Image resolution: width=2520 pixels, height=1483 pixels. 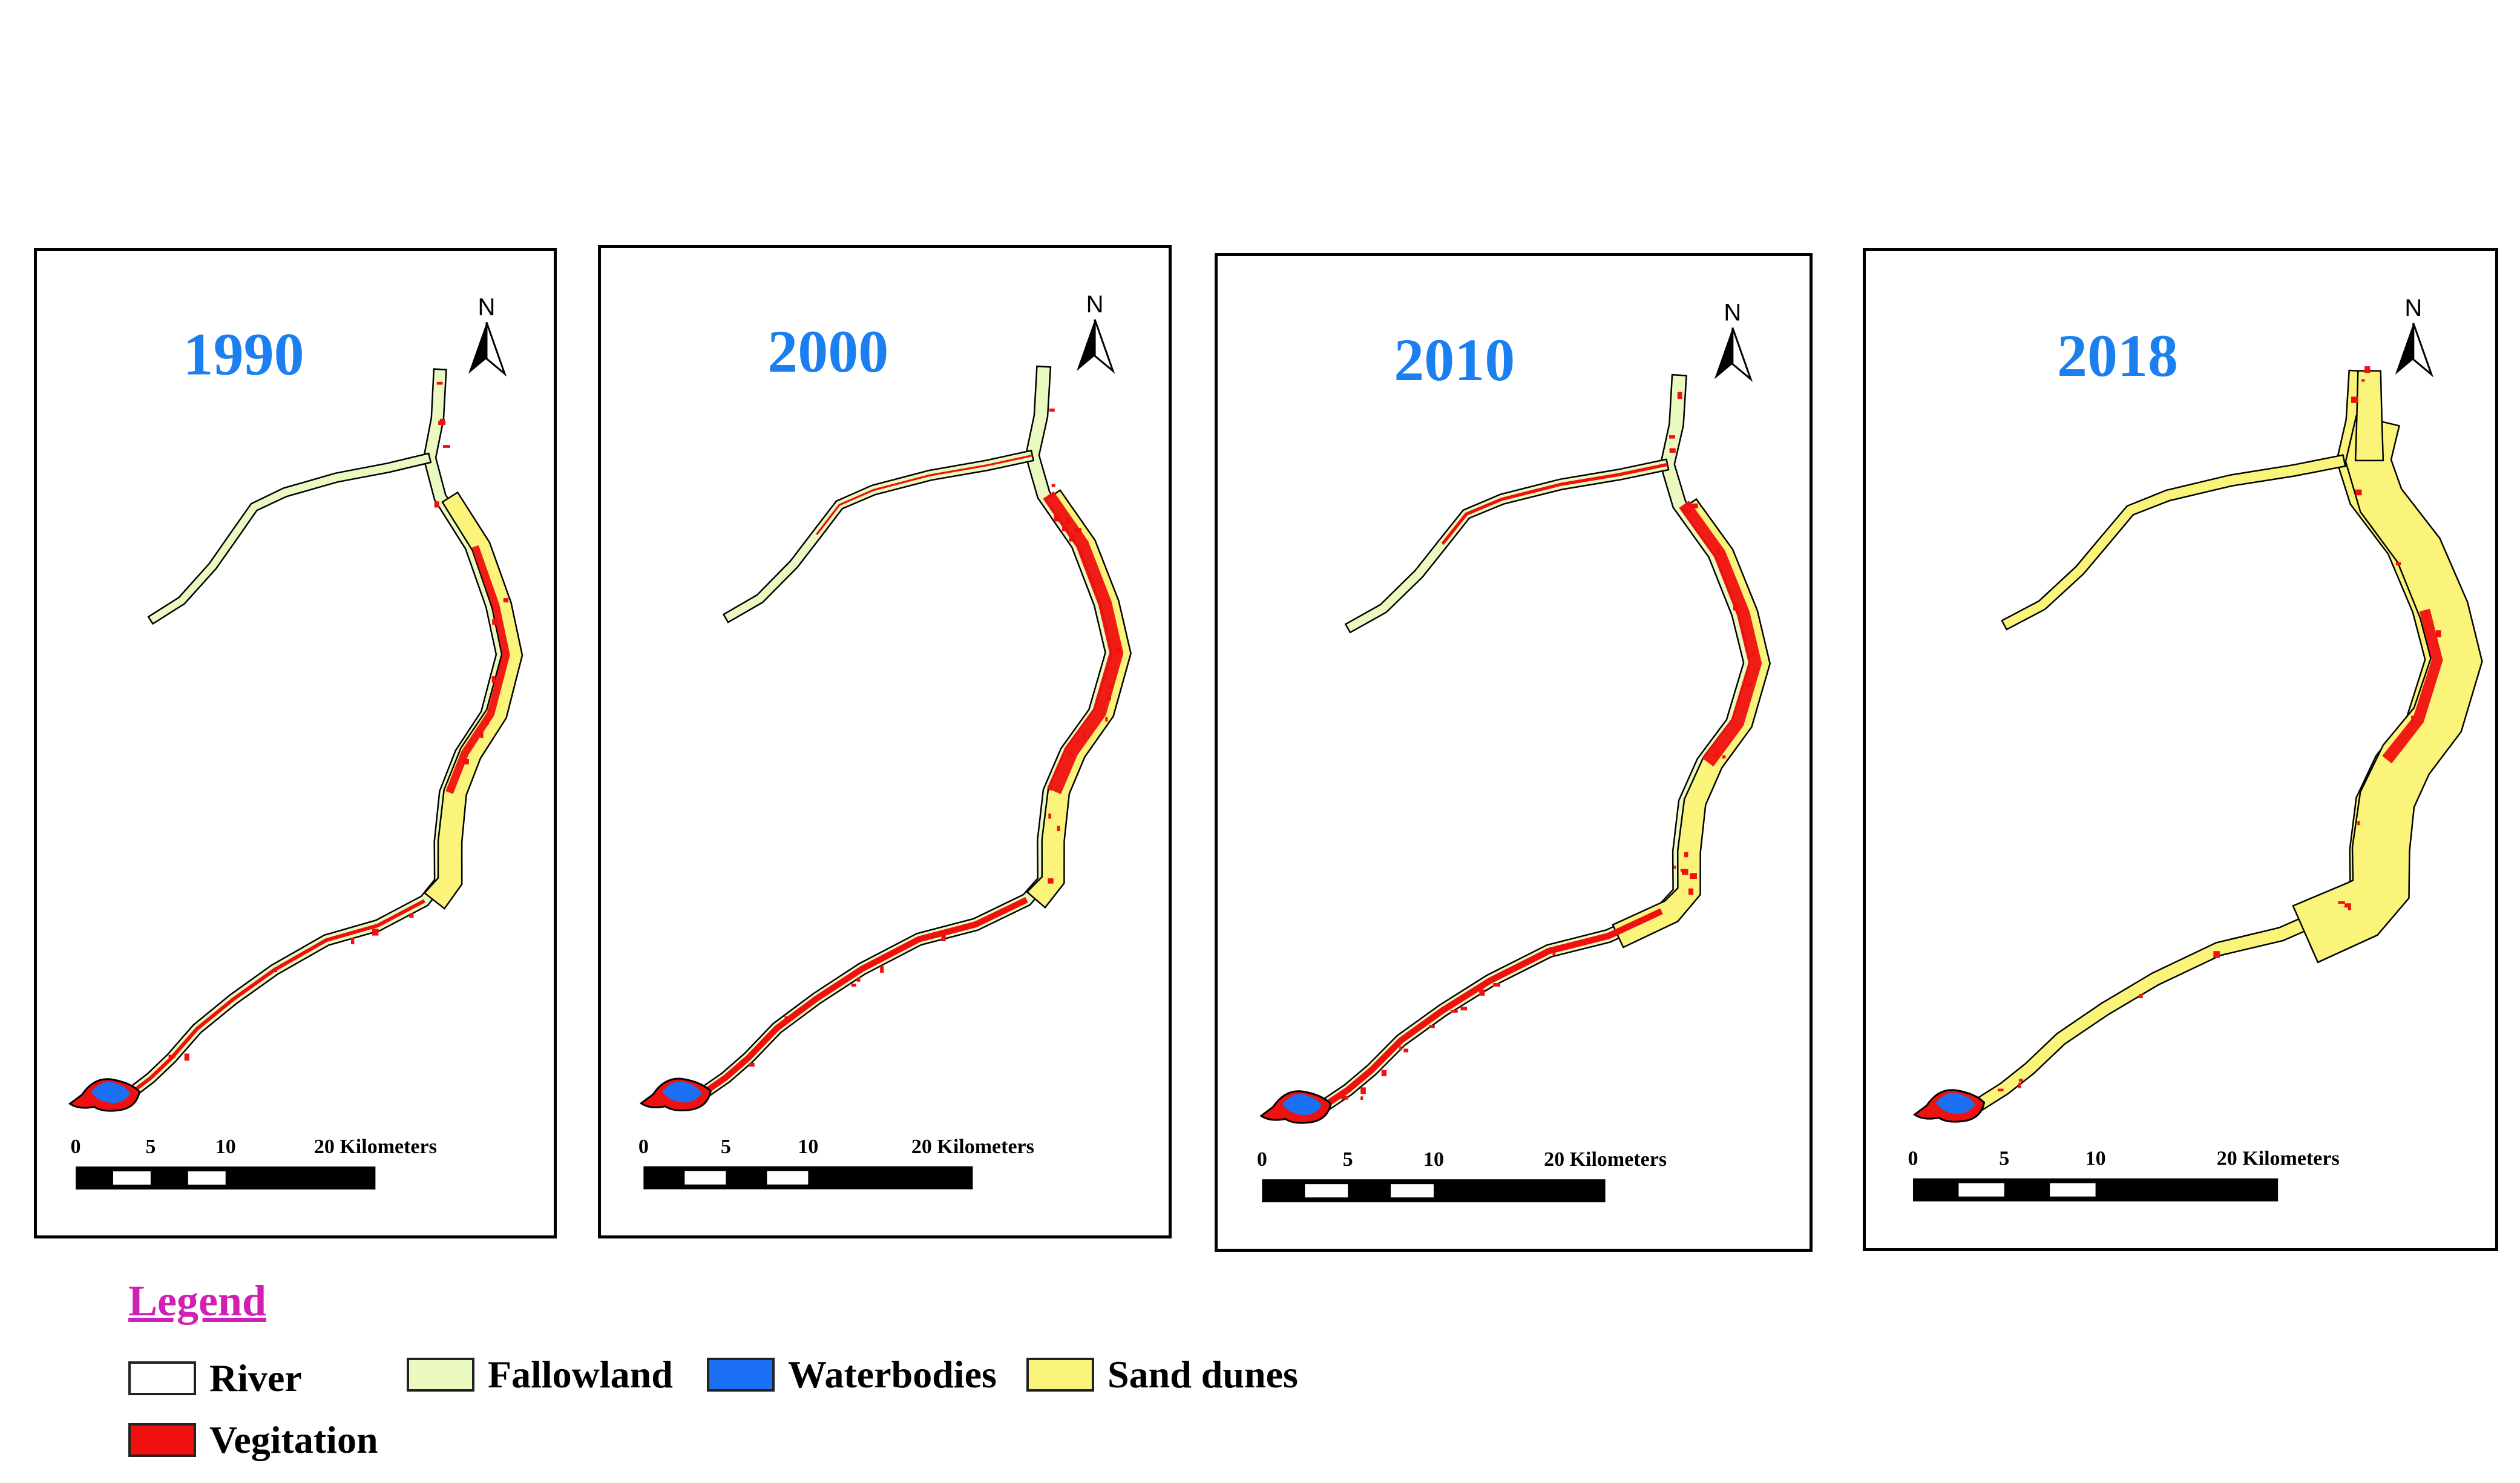 What do you see at coordinates (1454, 359) in the screenshot?
I see `year-label: 2010` at bounding box center [1454, 359].